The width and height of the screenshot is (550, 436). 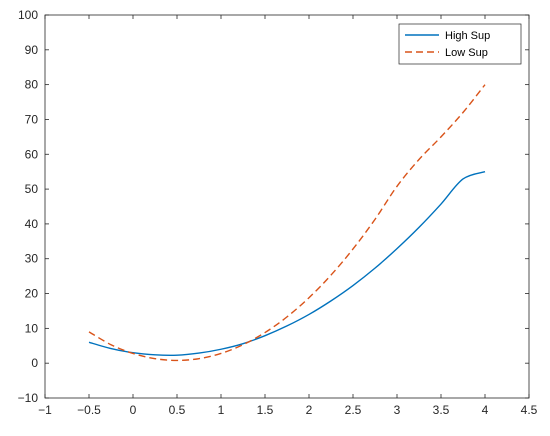 I want to click on x-tick-label: 4.5, so click(x=529, y=410).